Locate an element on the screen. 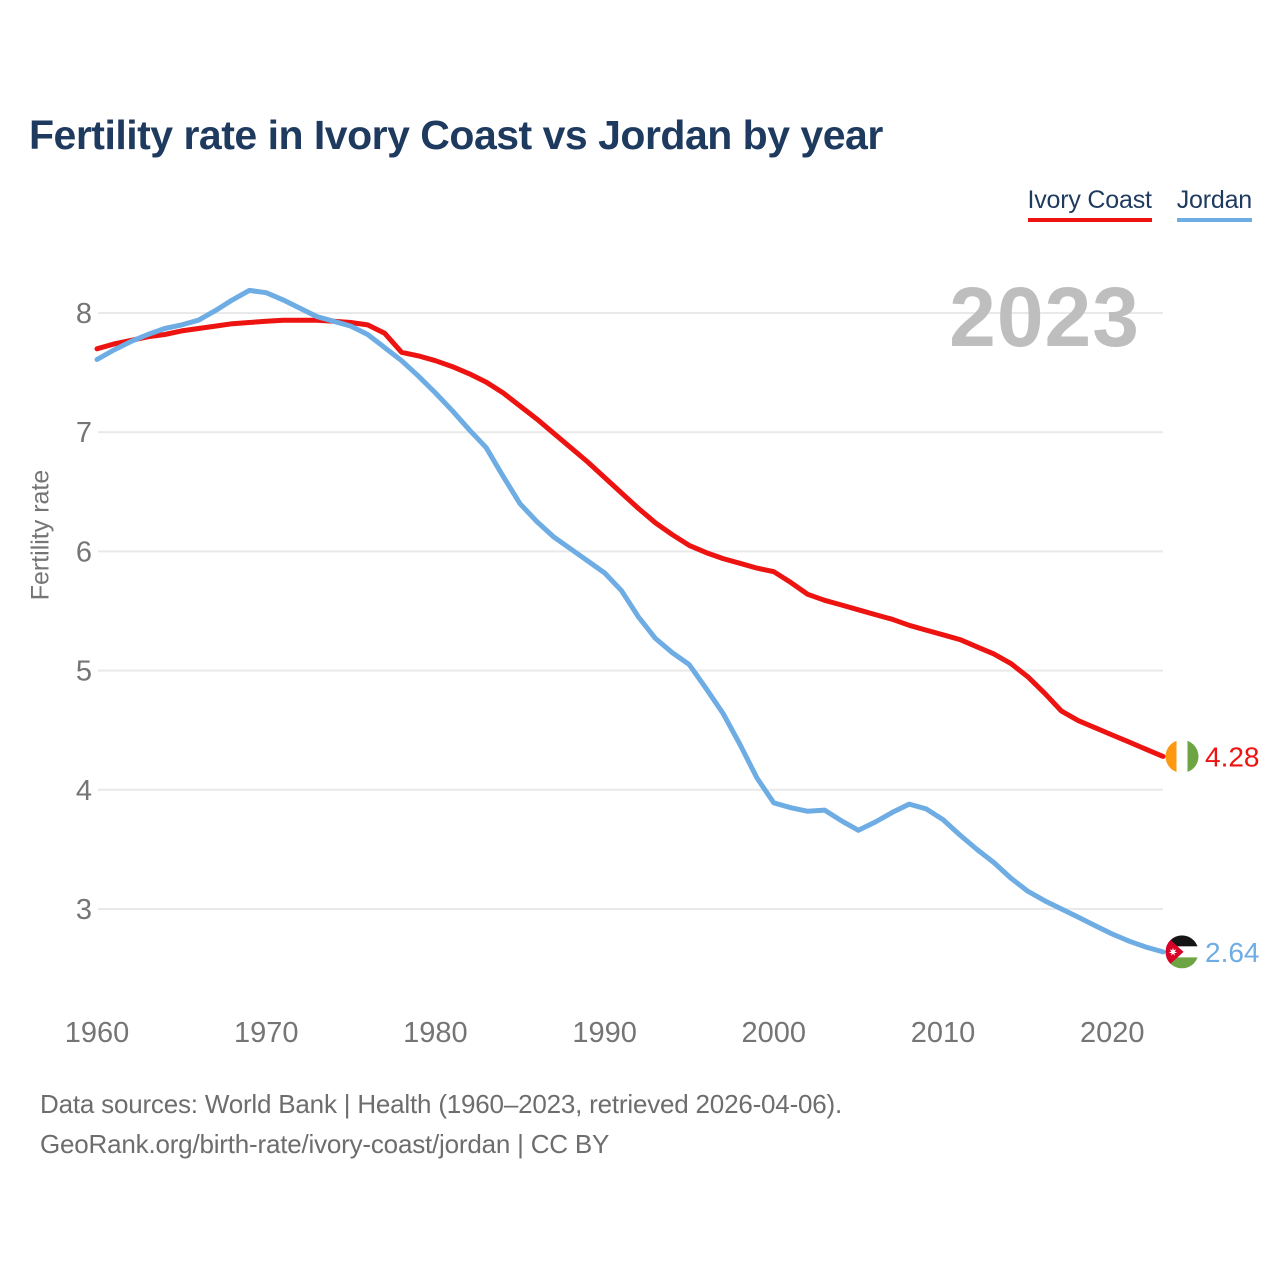 Image resolution: width=1280 pixels, height=1280 pixels. legend: Ivory Coast Jordan is located at coordinates (1139, 204).